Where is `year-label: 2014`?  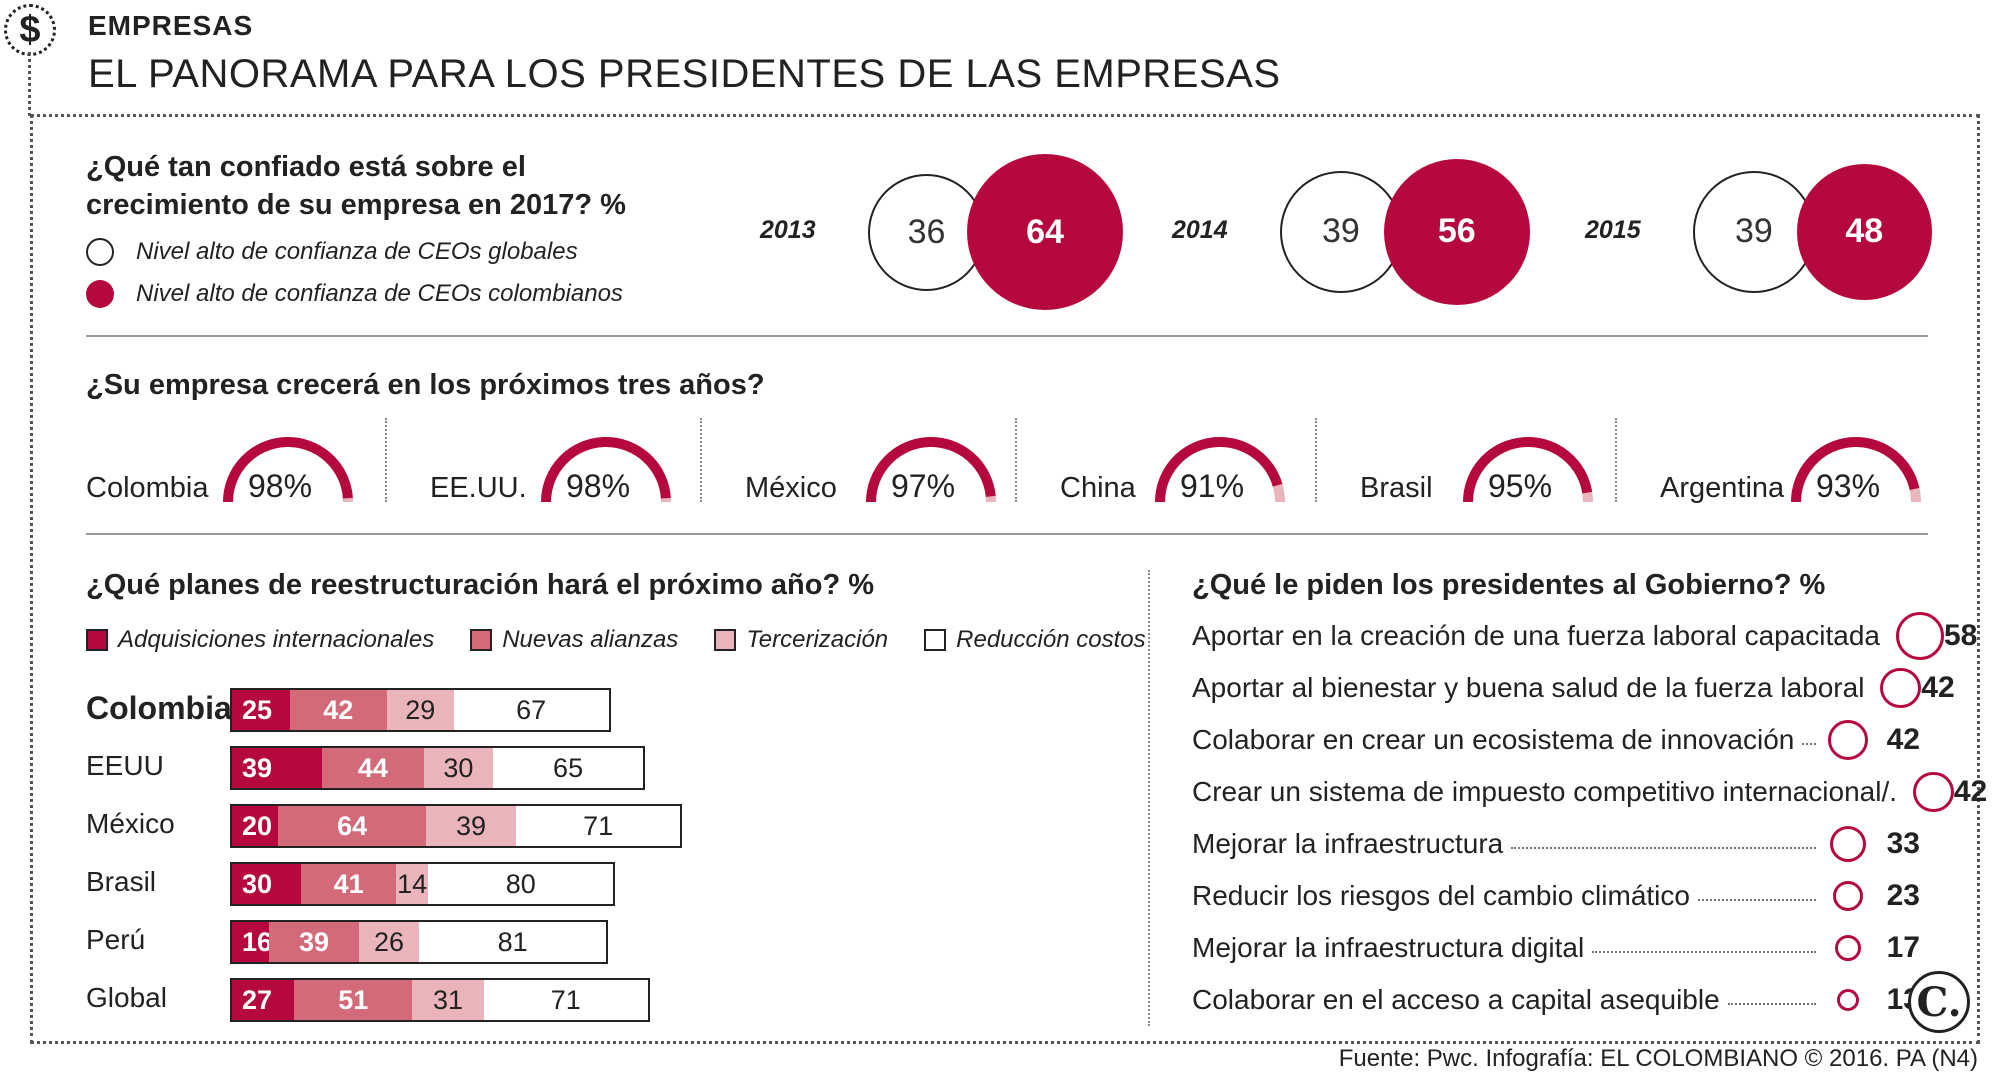 year-label: 2014 is located at coordinates (1200, 230).